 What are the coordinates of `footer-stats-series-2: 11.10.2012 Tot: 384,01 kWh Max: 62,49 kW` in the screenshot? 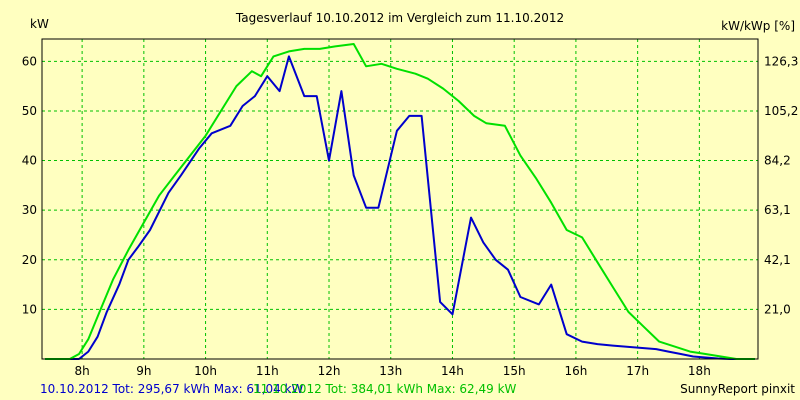 It's located at (385, 389).